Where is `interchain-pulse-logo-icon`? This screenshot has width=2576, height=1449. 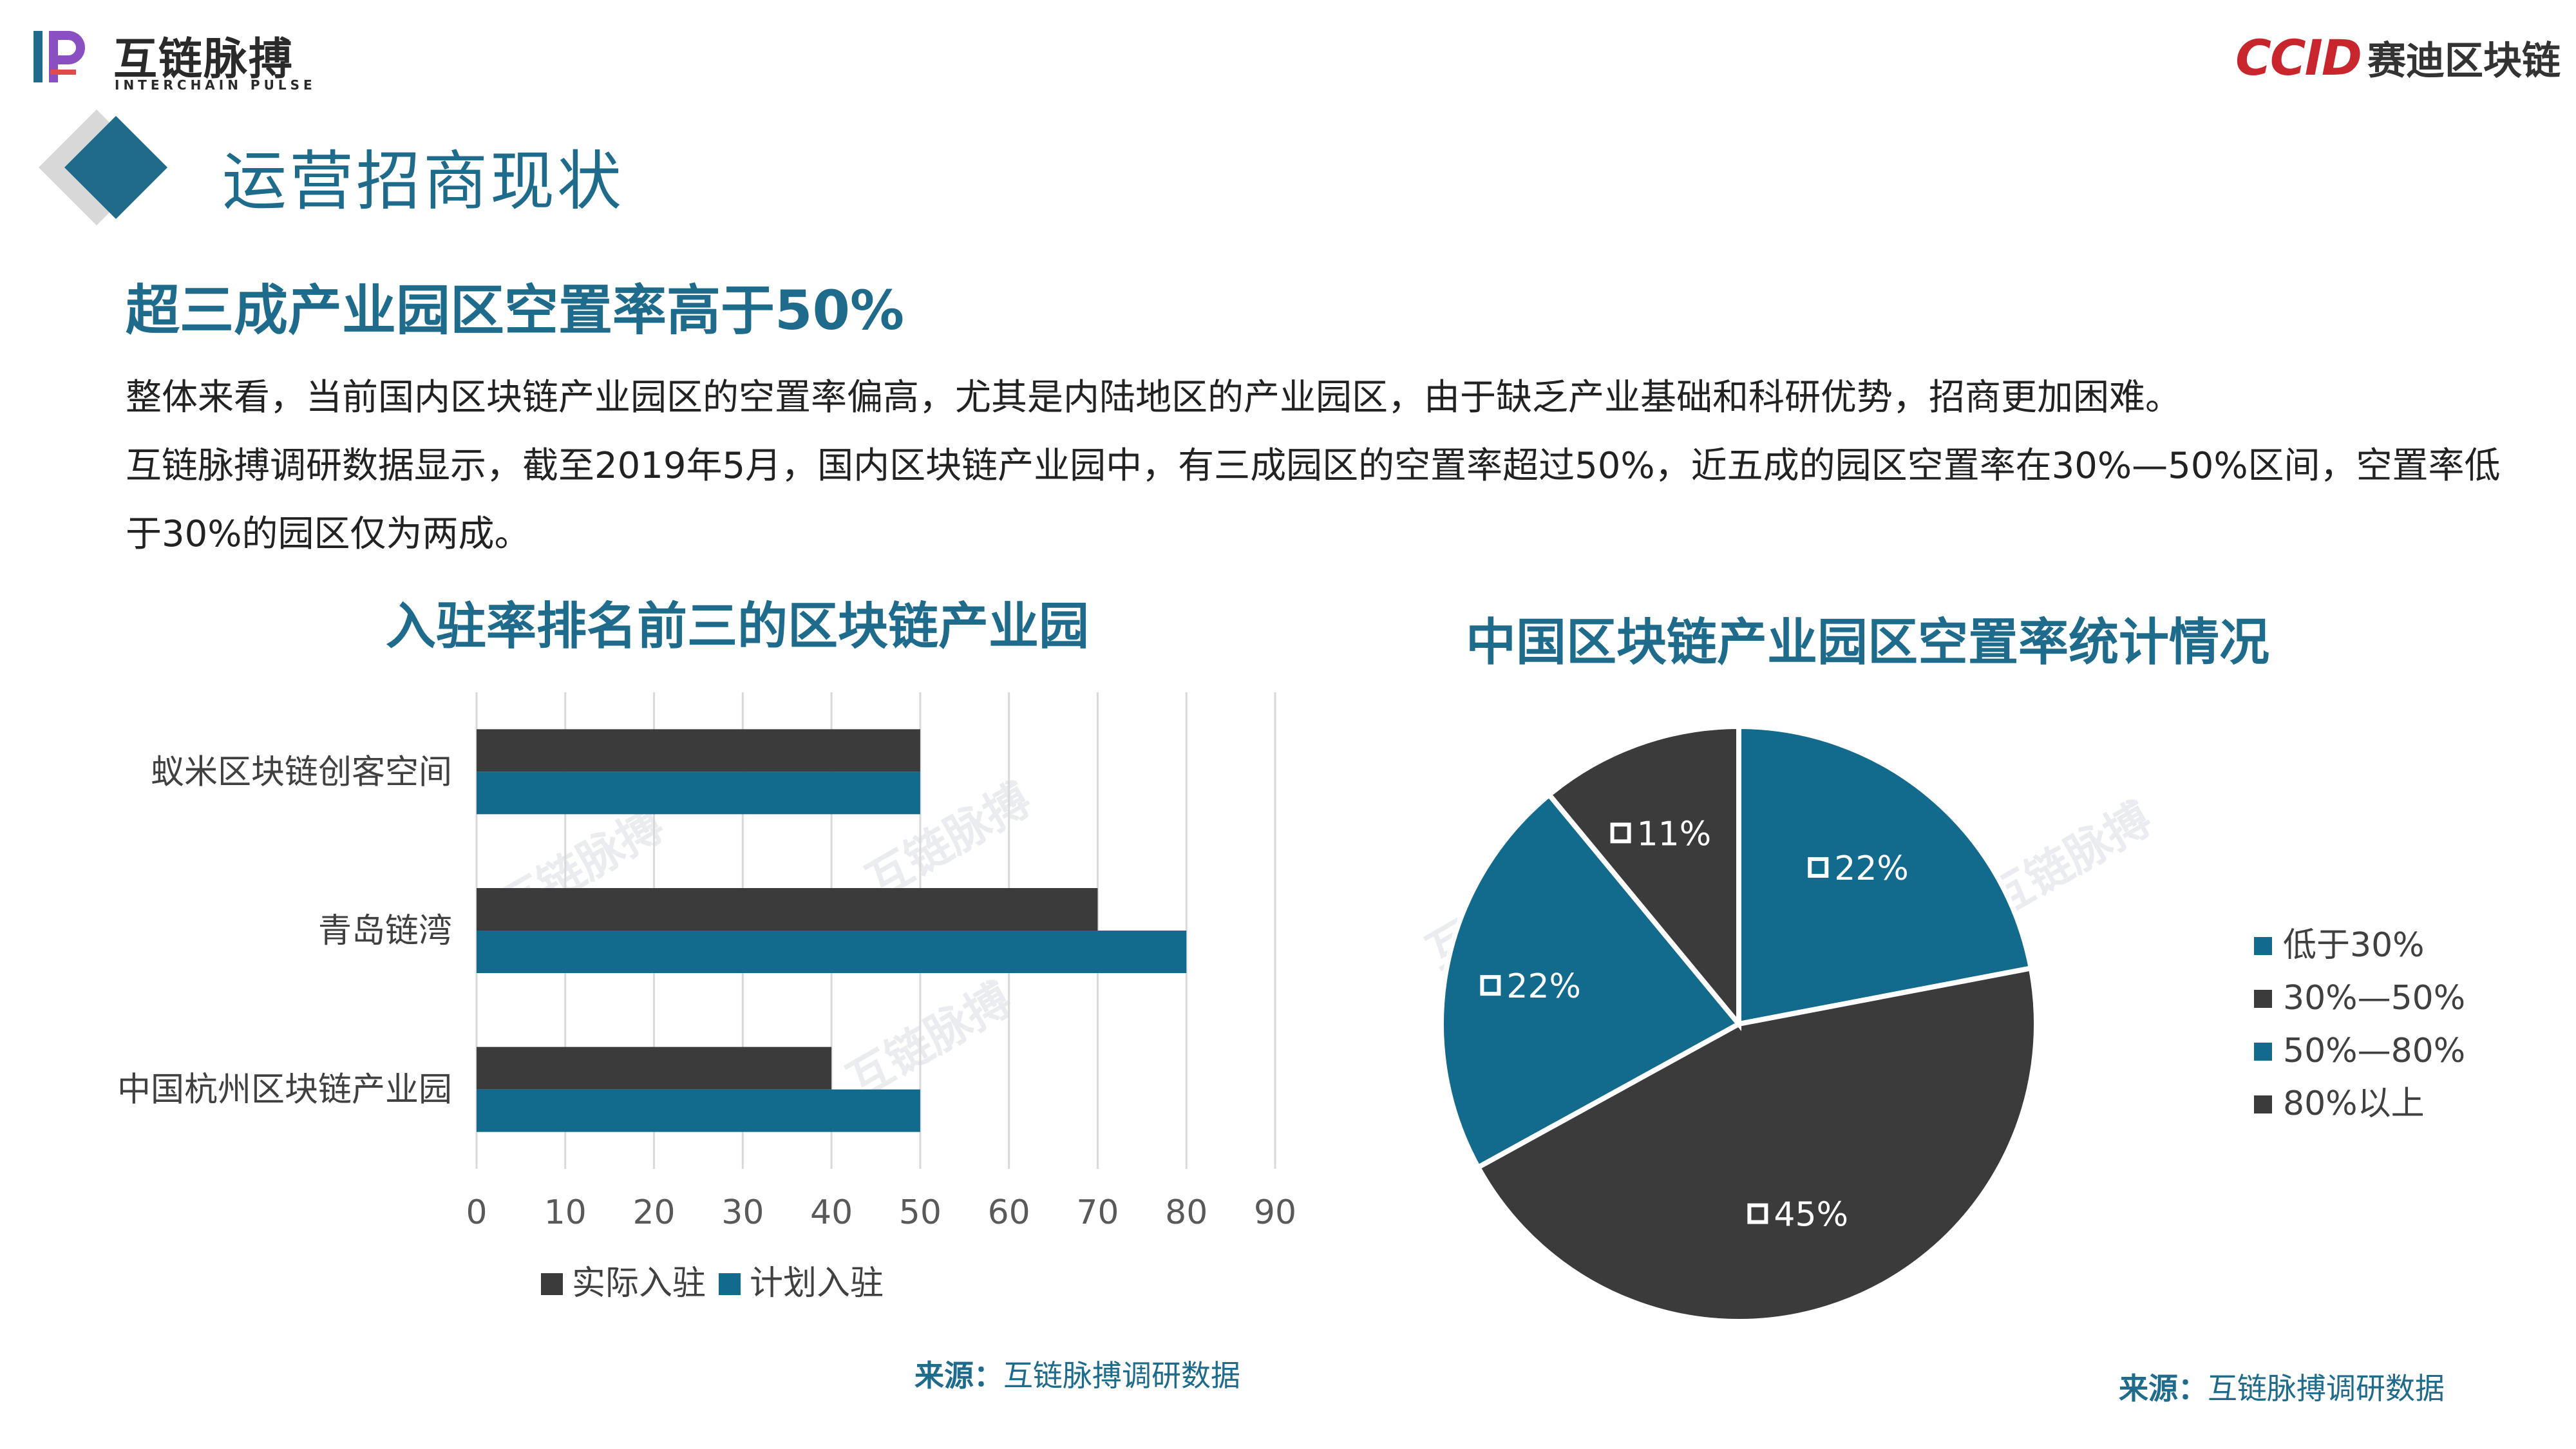
interchain-pulse-logo-icon is located at coordinates (59, 56).